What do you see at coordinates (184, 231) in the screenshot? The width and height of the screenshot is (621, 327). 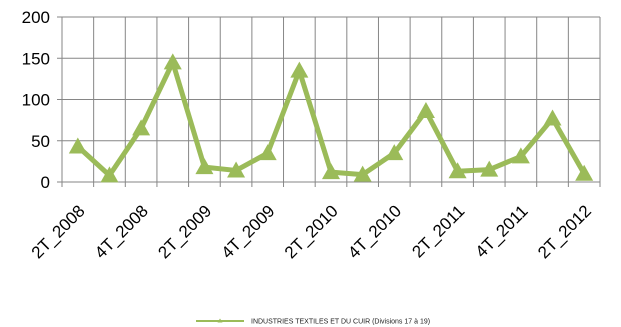 I see `x-tick-label: 2T_2009` at bounding box center [184, 231].